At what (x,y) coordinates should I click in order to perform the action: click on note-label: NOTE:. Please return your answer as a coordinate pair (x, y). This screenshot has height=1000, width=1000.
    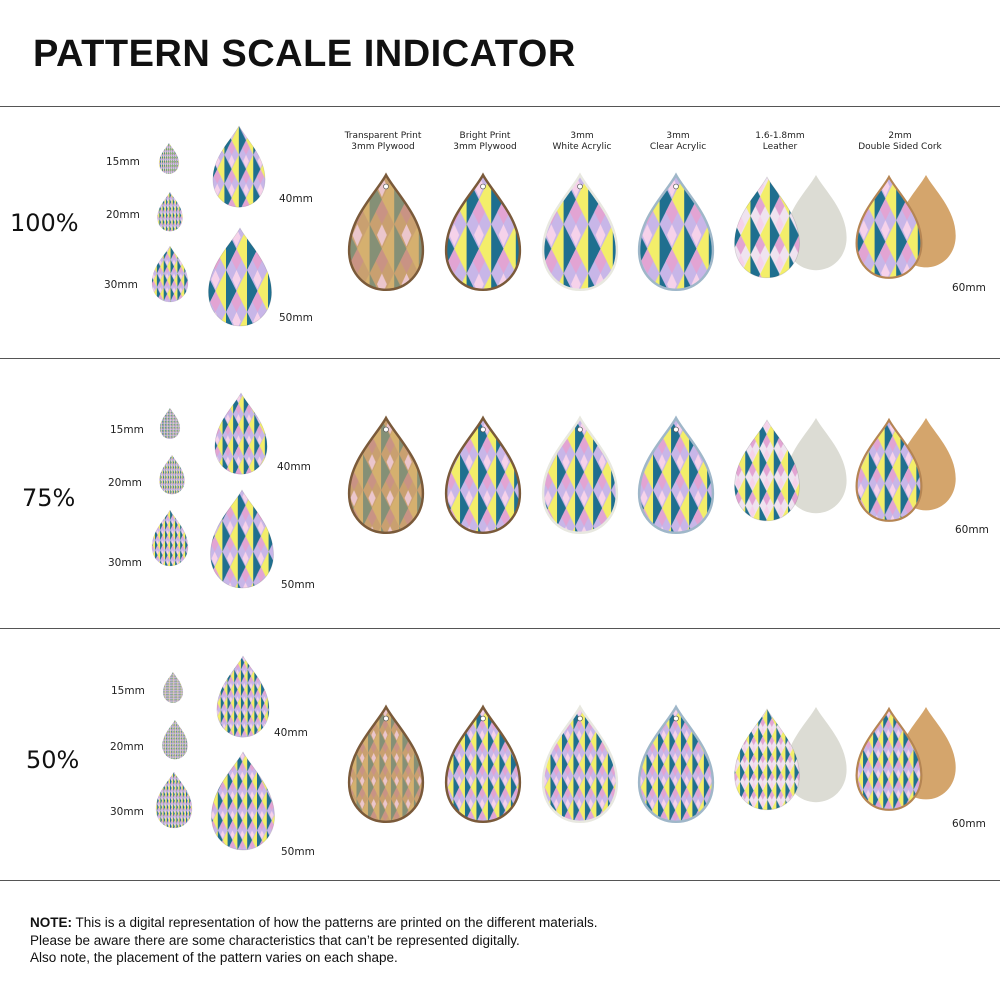
    Looking at the image, I should click on (51, 922).